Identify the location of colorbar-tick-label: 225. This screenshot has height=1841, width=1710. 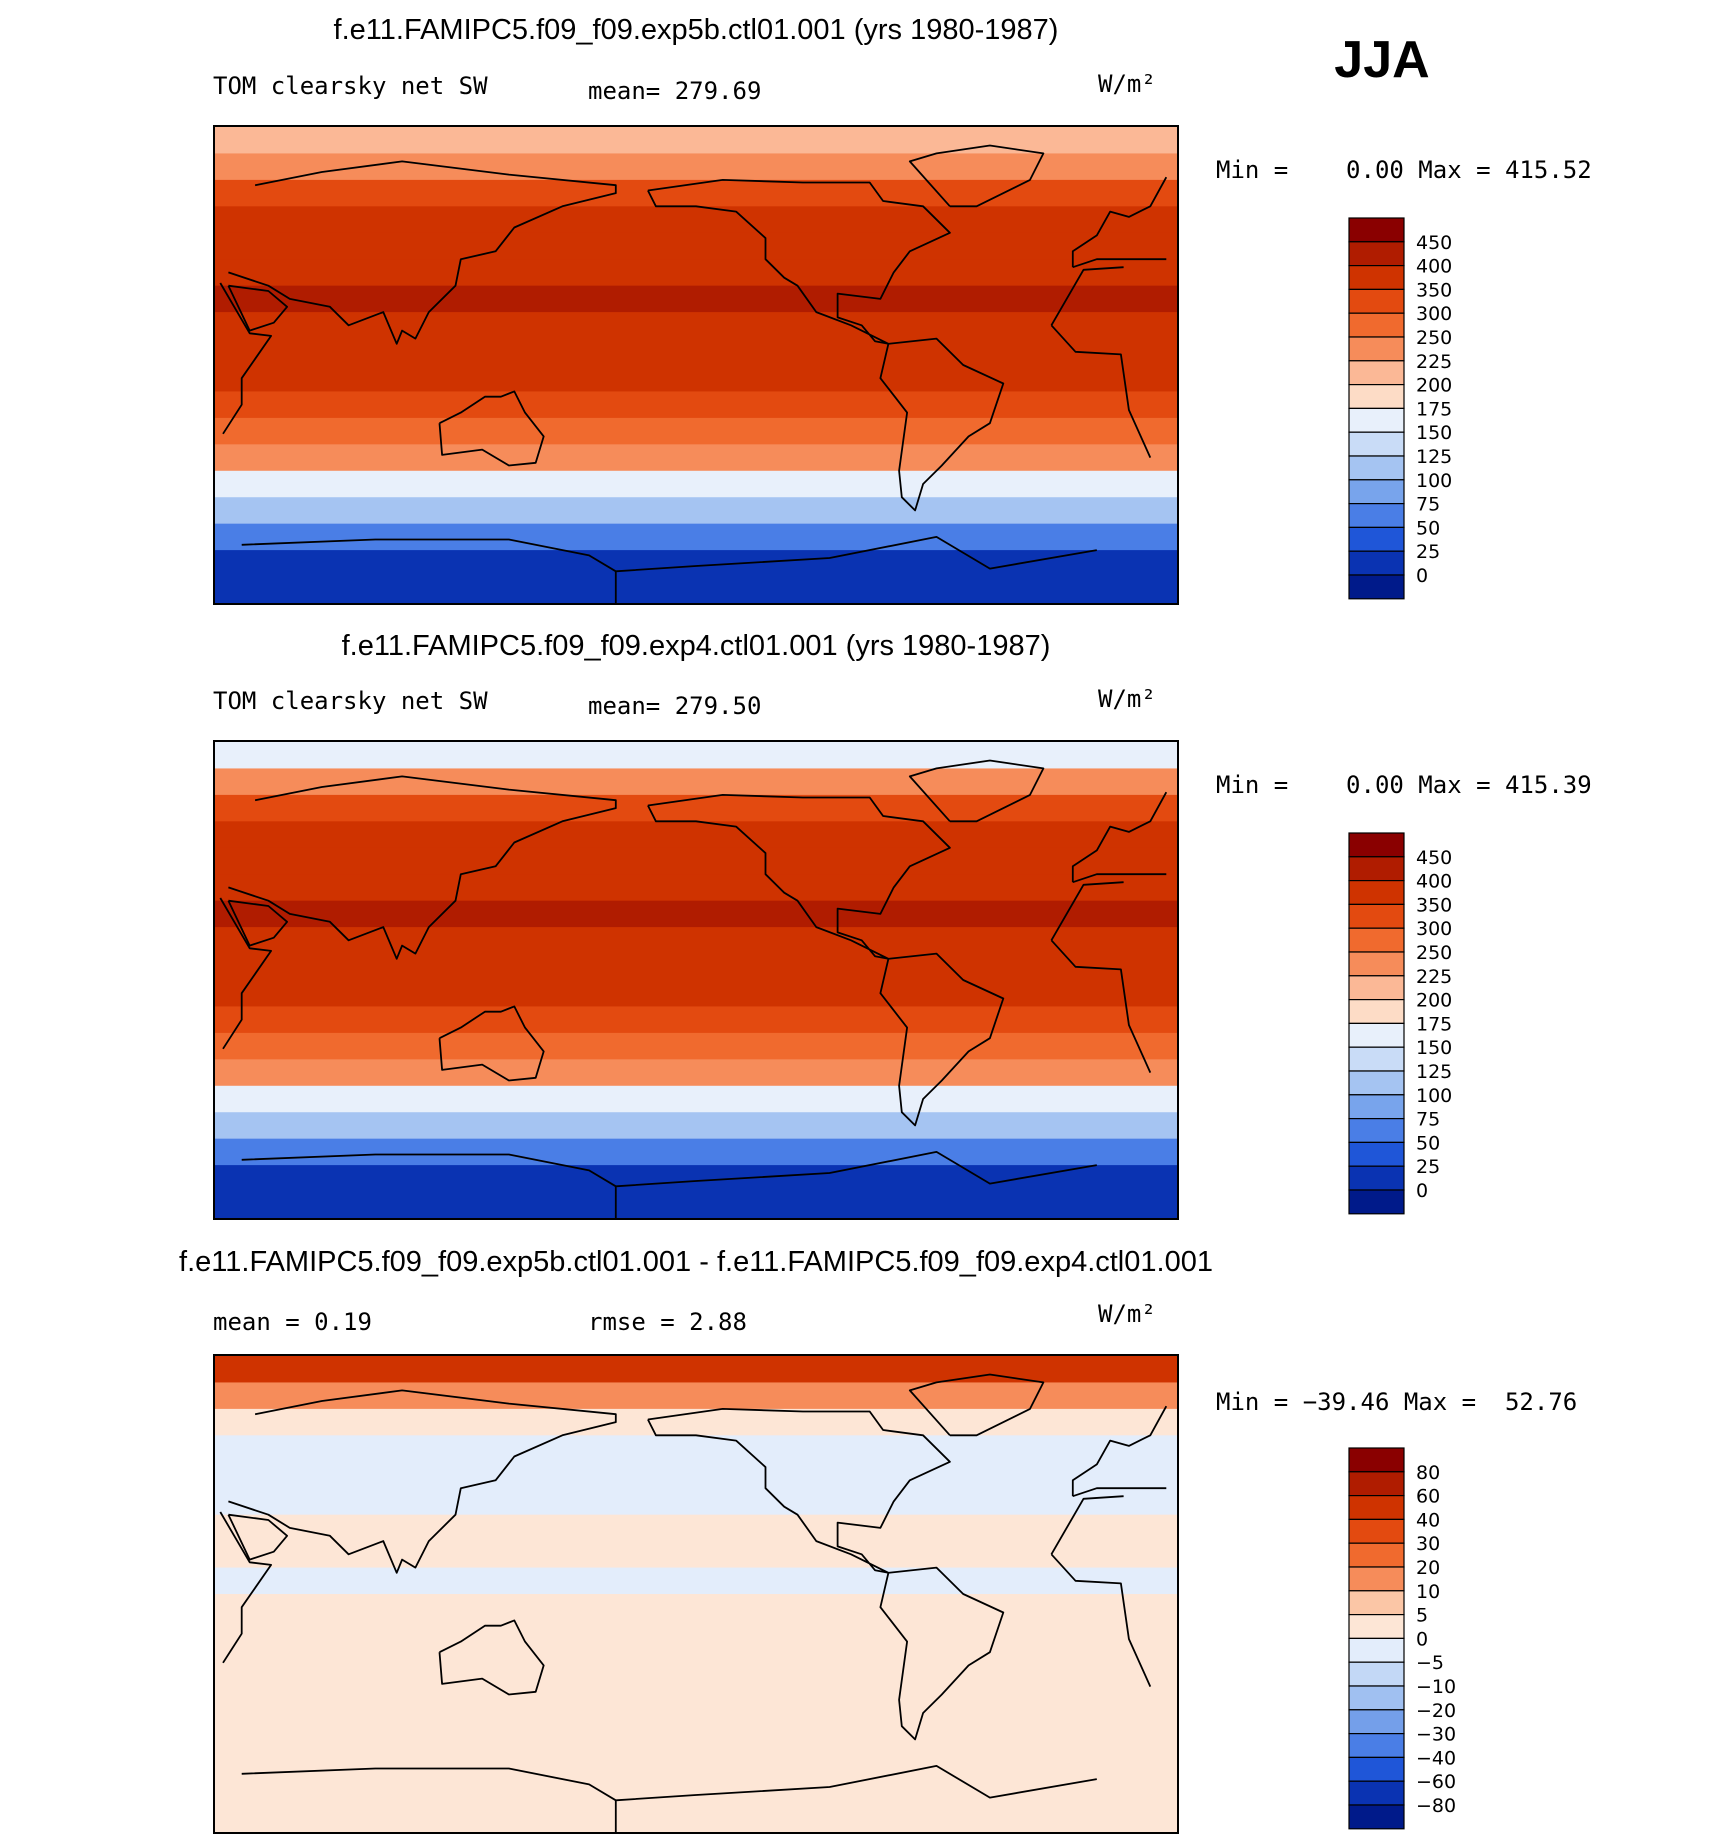
(1434, 362).